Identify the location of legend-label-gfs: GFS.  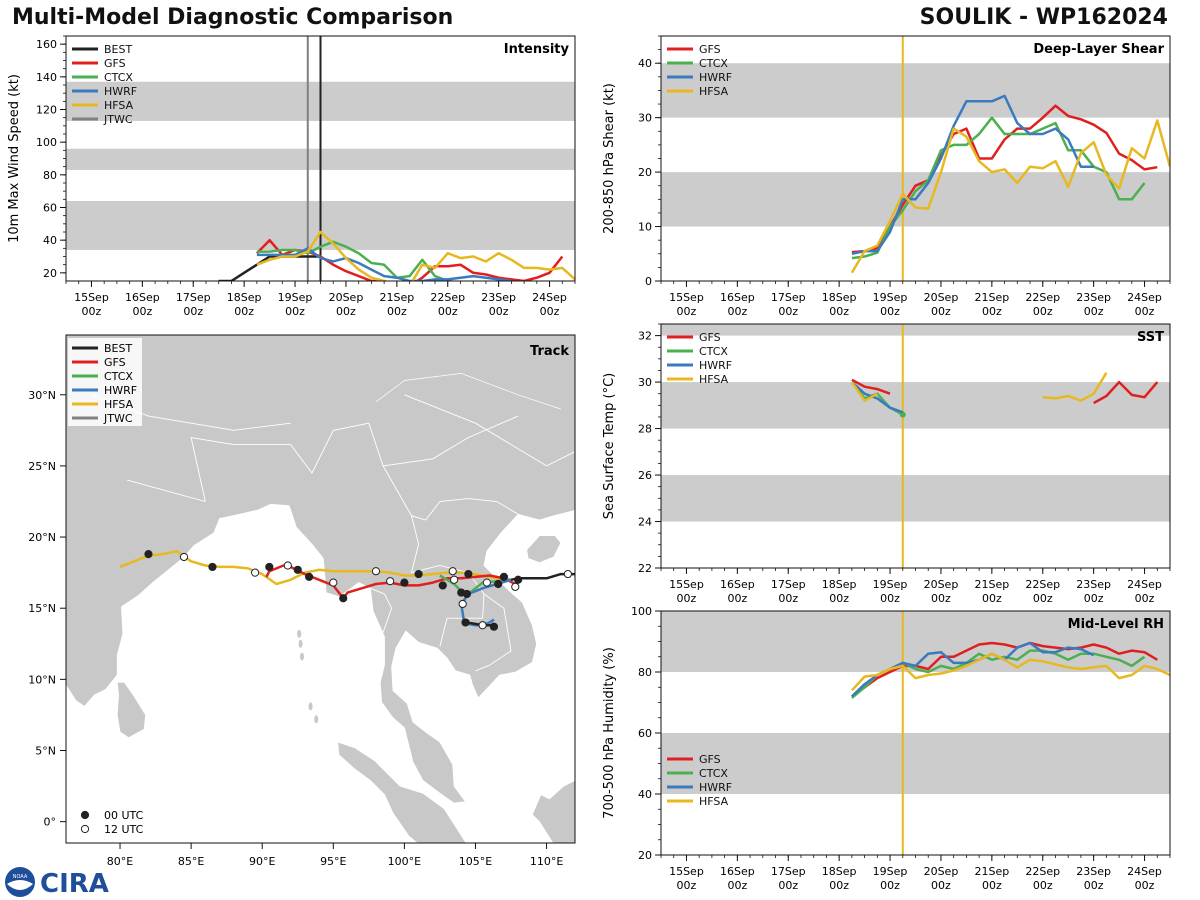
(710, 759).